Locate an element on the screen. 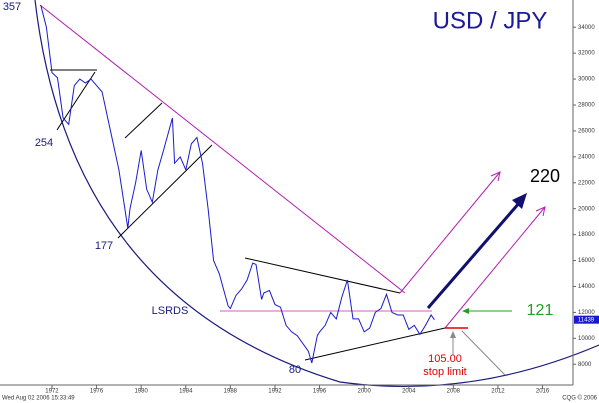  annotation: 177 is located at coordinates (104, 246).